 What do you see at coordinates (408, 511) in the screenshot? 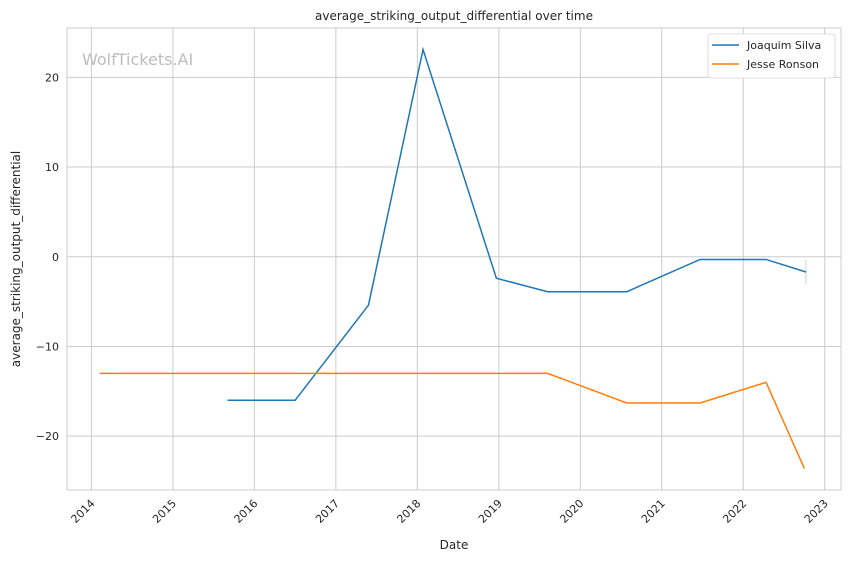
I see `x-tick-label: 2018` at bounding box center [408, 511].